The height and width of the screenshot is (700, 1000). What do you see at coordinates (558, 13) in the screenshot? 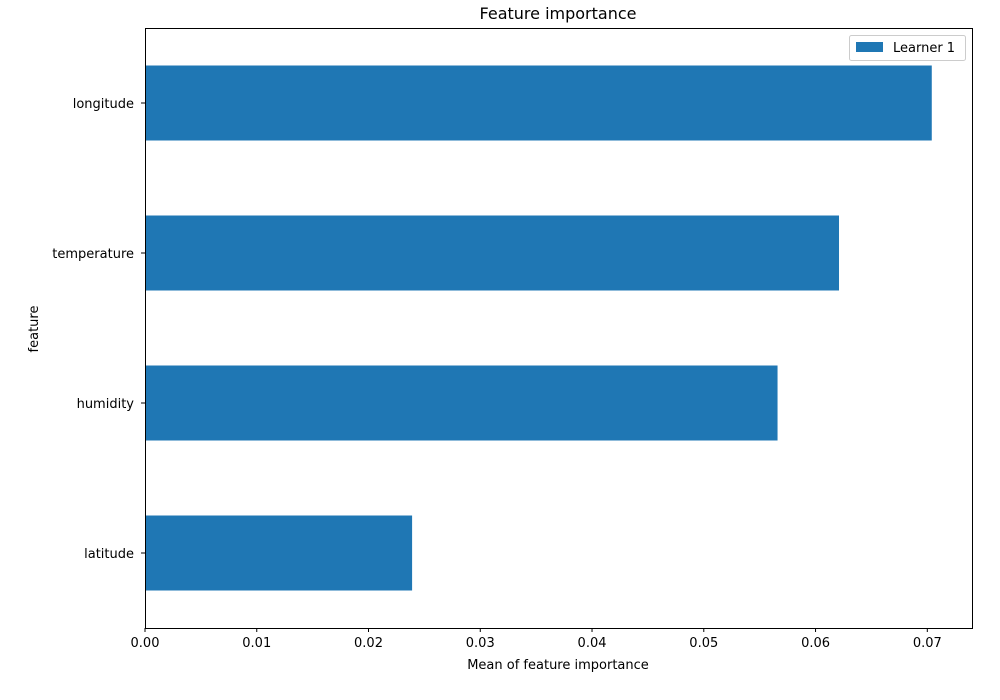
I see `chart-title: Feature importance` at bounding box center [558, 13].